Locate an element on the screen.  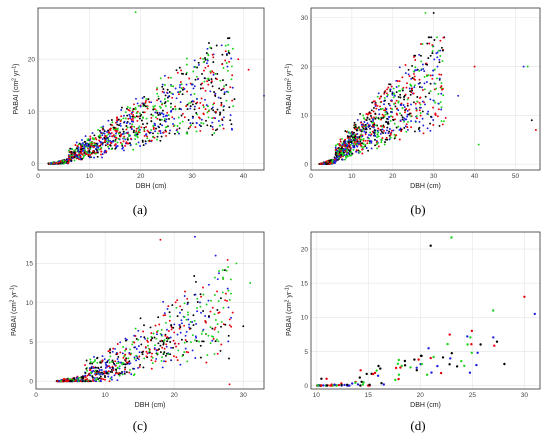
caption-b: (b) is located at coordinates (418, 209).